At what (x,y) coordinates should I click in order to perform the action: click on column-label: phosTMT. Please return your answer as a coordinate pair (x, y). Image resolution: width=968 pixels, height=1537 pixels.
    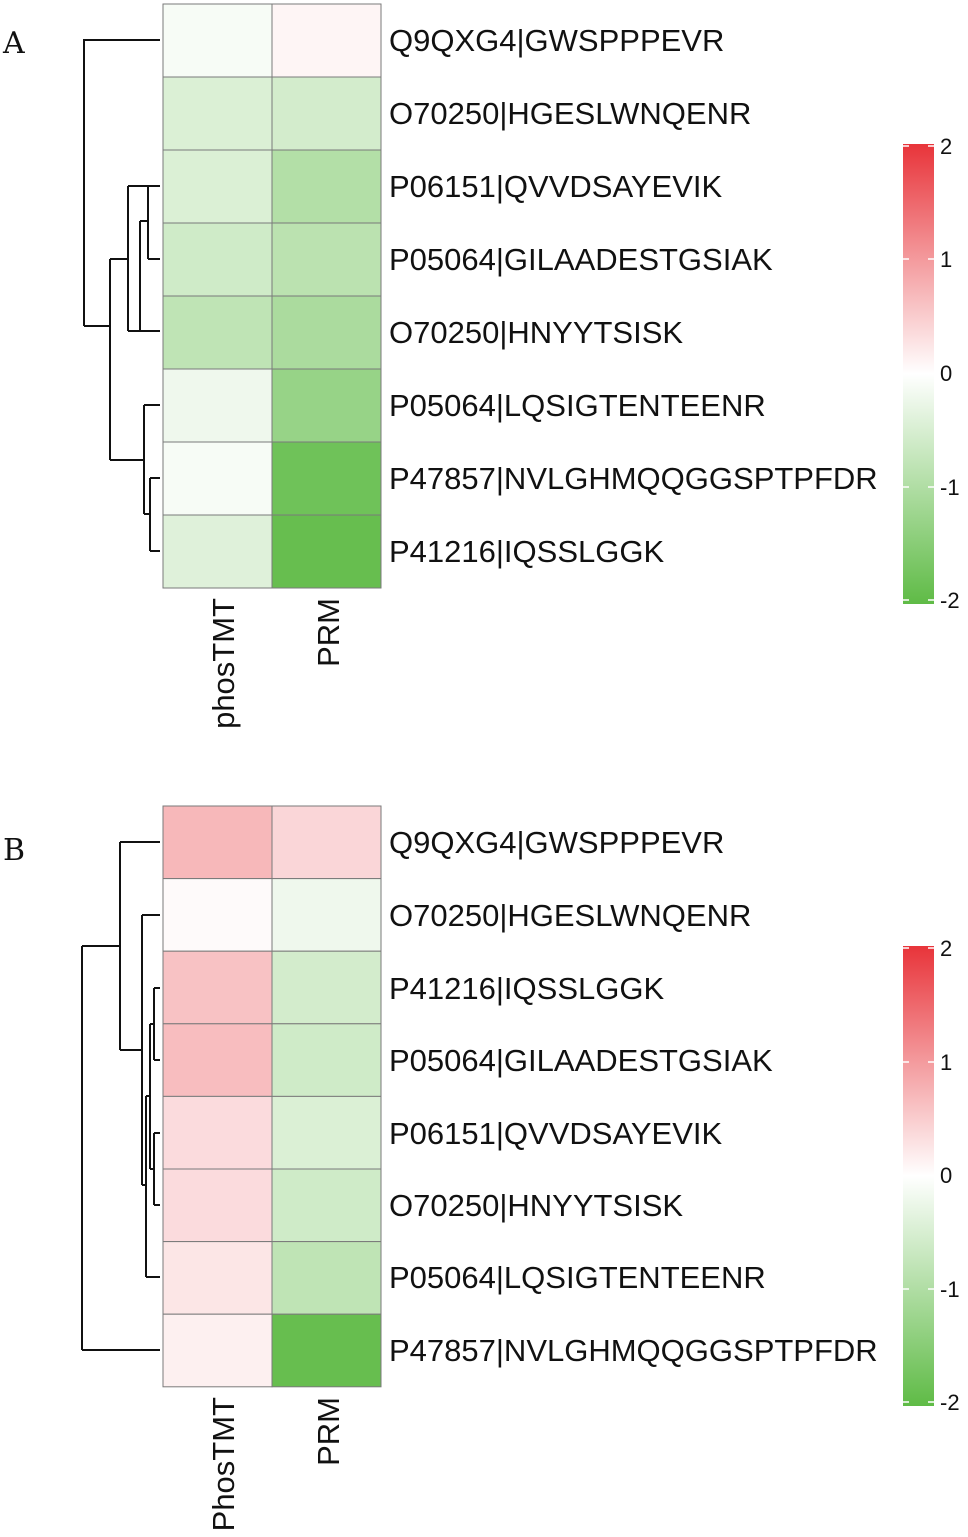
    Looking at the image, I should click on (223, 663).